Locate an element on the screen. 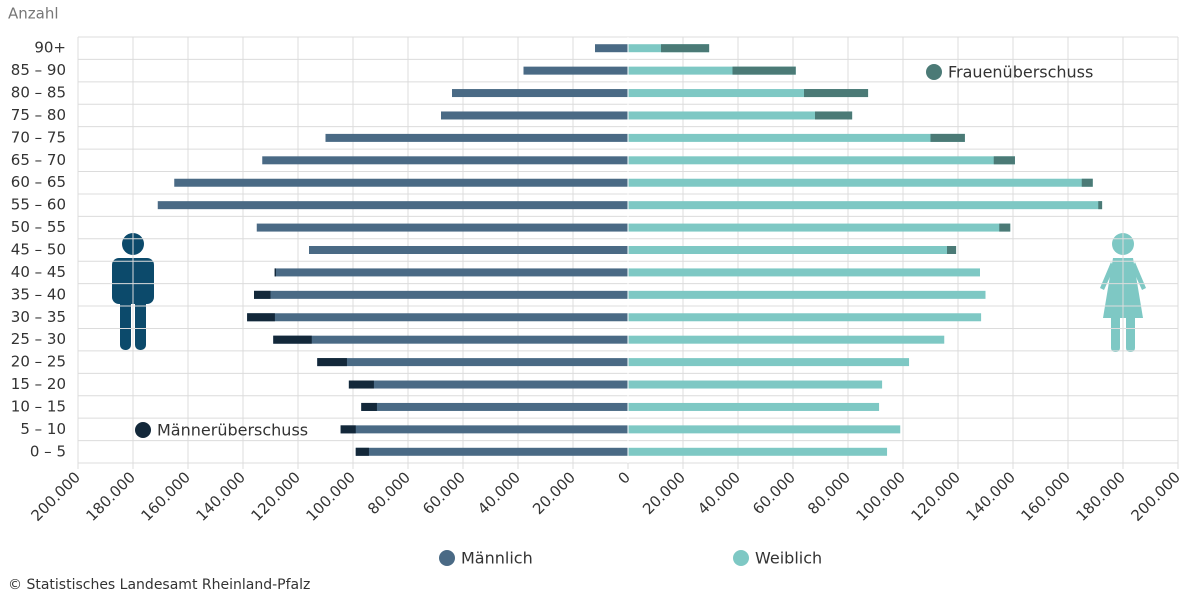 The height and width of the screenshot is (604, 1185). y-tick-label: 50 – 55 is located at coordinates (38, 227).